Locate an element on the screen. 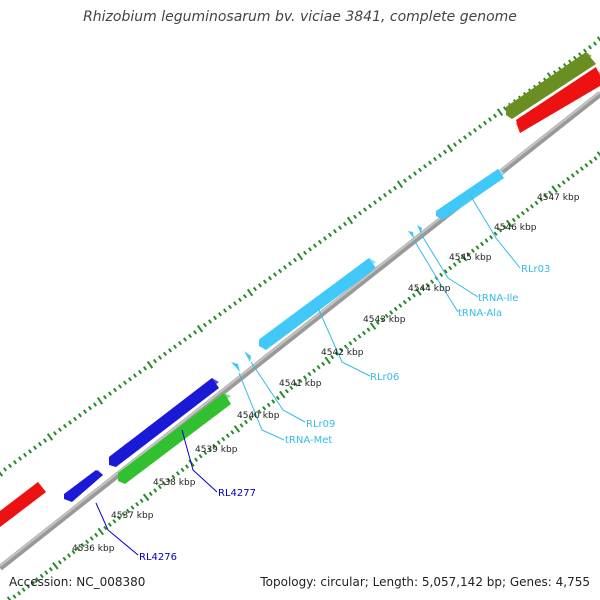 This screenshot has width=600, height=600. scale-label-4546: 4546 kbp is located at coordinates (515, 228).